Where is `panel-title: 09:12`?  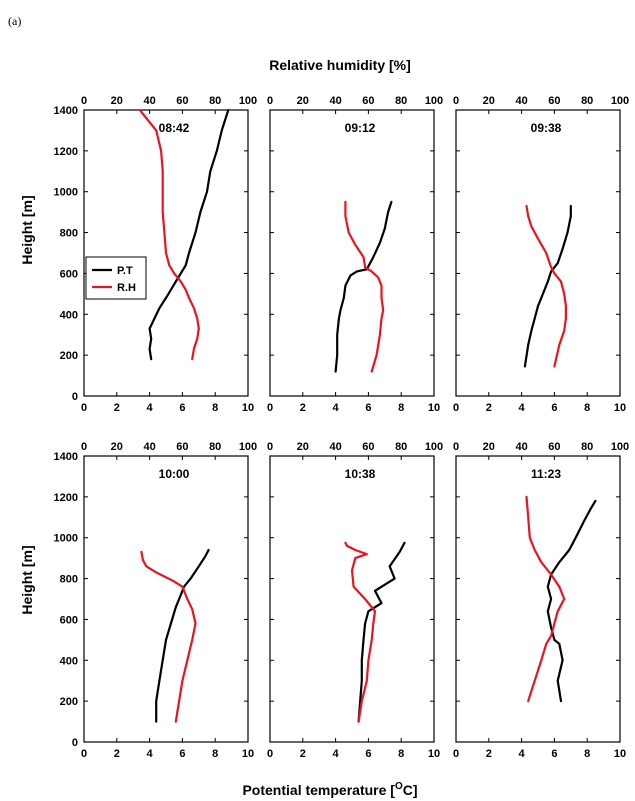
panel-title: 09:12 is located at coordinates (360, 128).